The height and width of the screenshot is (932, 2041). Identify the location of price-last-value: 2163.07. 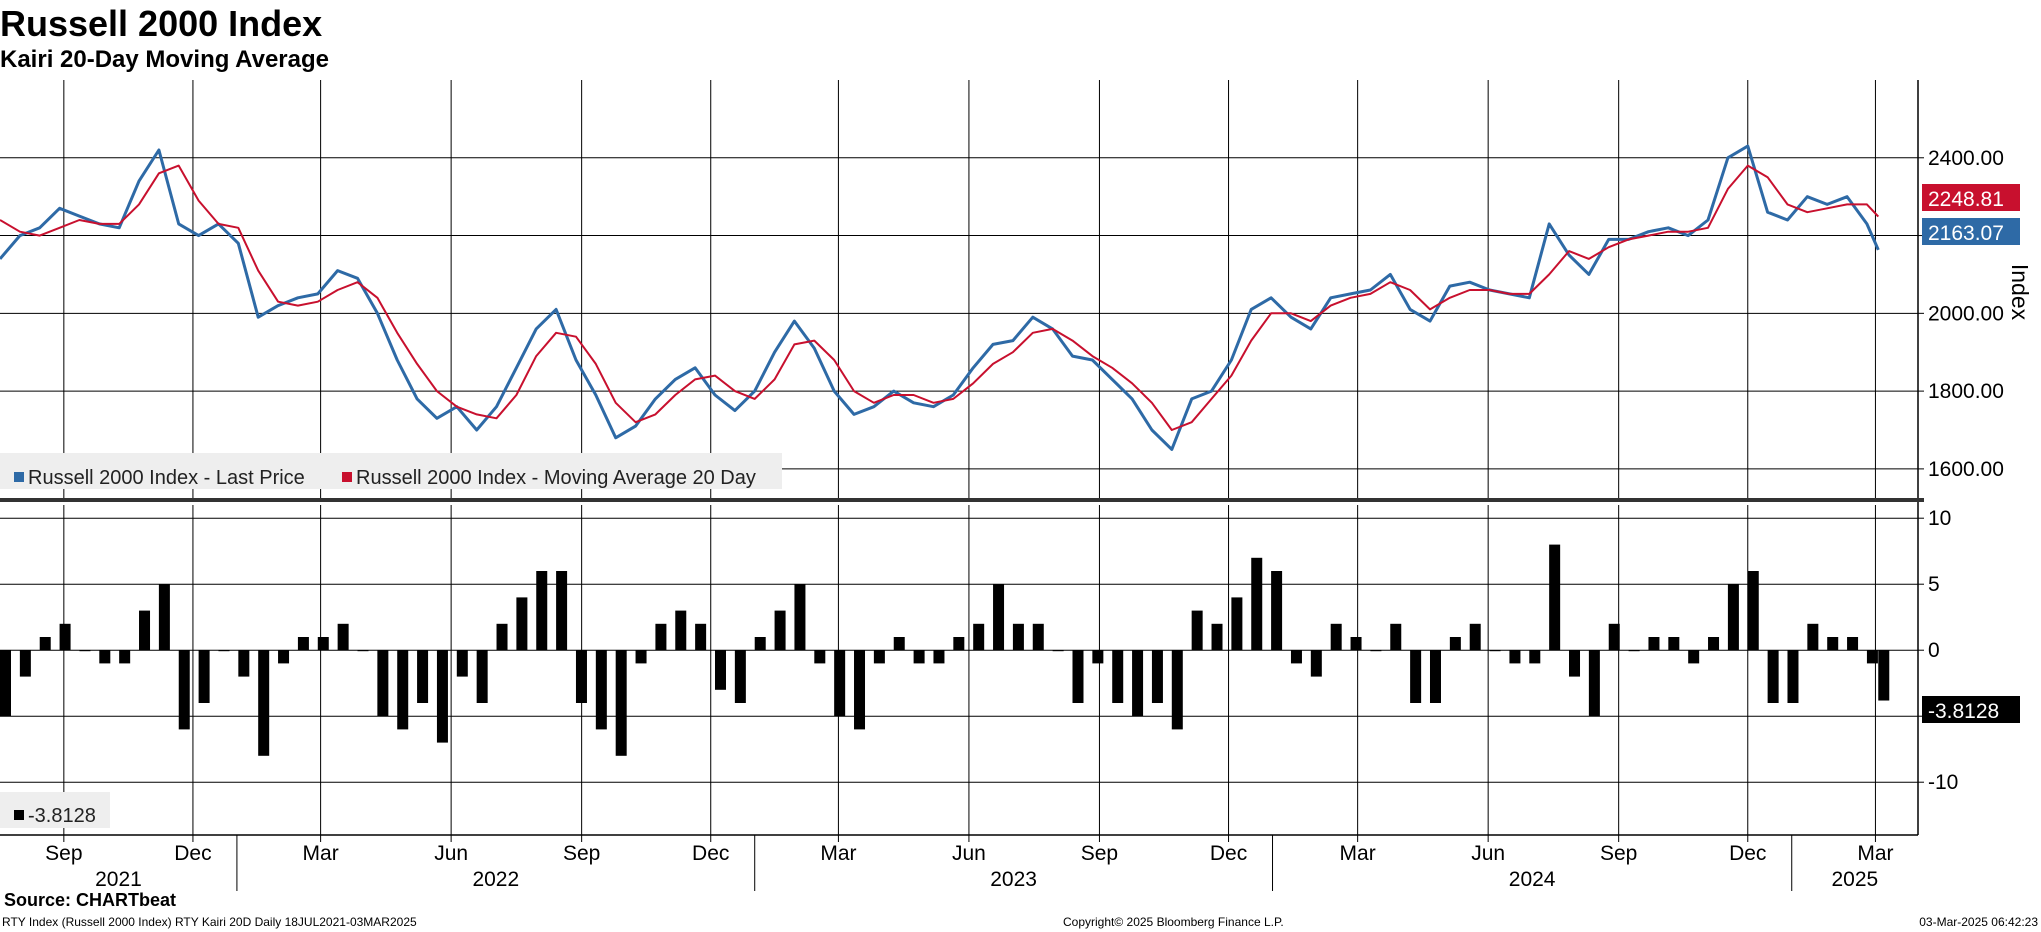
(1966, 233).